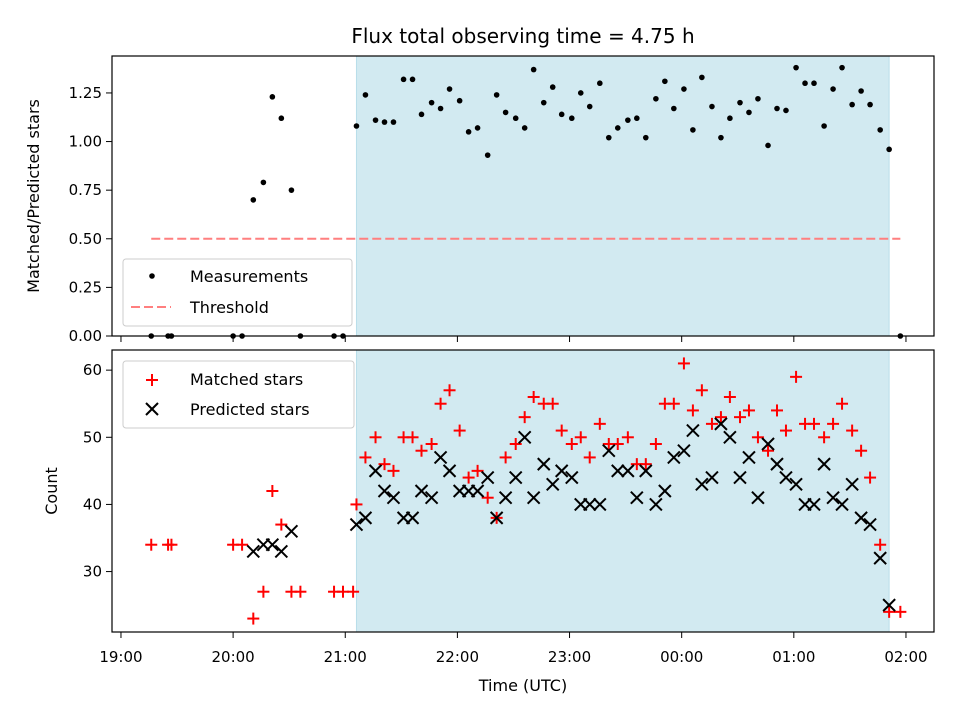 The image size is (960, 720). What do you see at coordinates (232, 657) in the screenshot?
I see `x-tick-label: 20:00` at bounding box center [232, 657].